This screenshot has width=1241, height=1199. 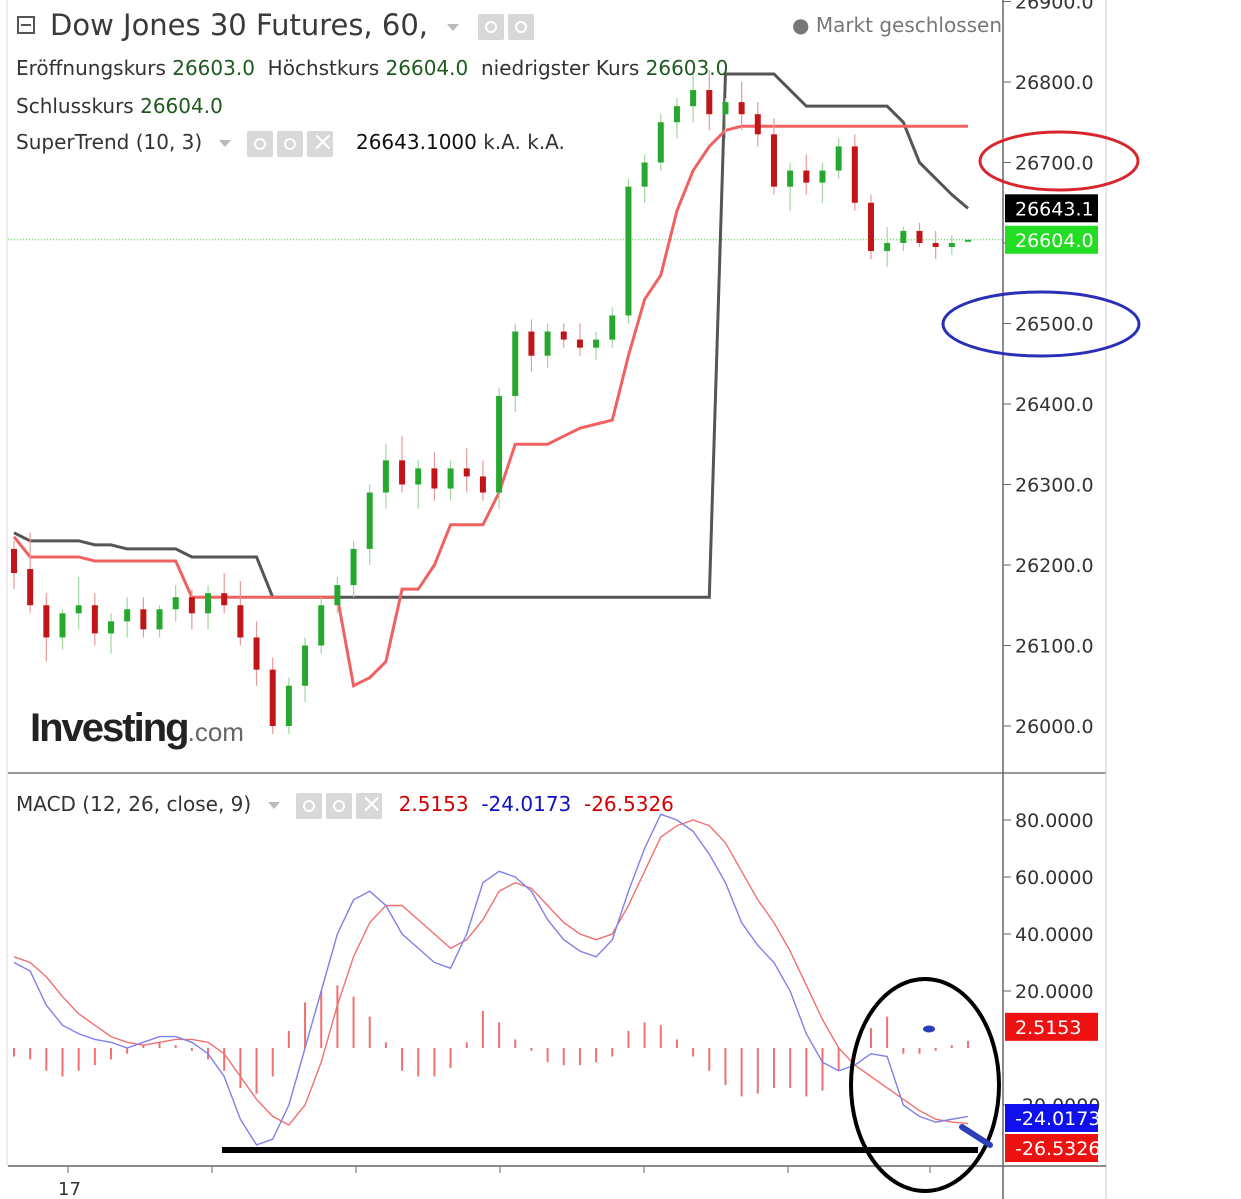 What do you see at coordinates (929, 1029) in the screenshot?
I see `blue-dot-annotation` at bounding box center [929, 1029].